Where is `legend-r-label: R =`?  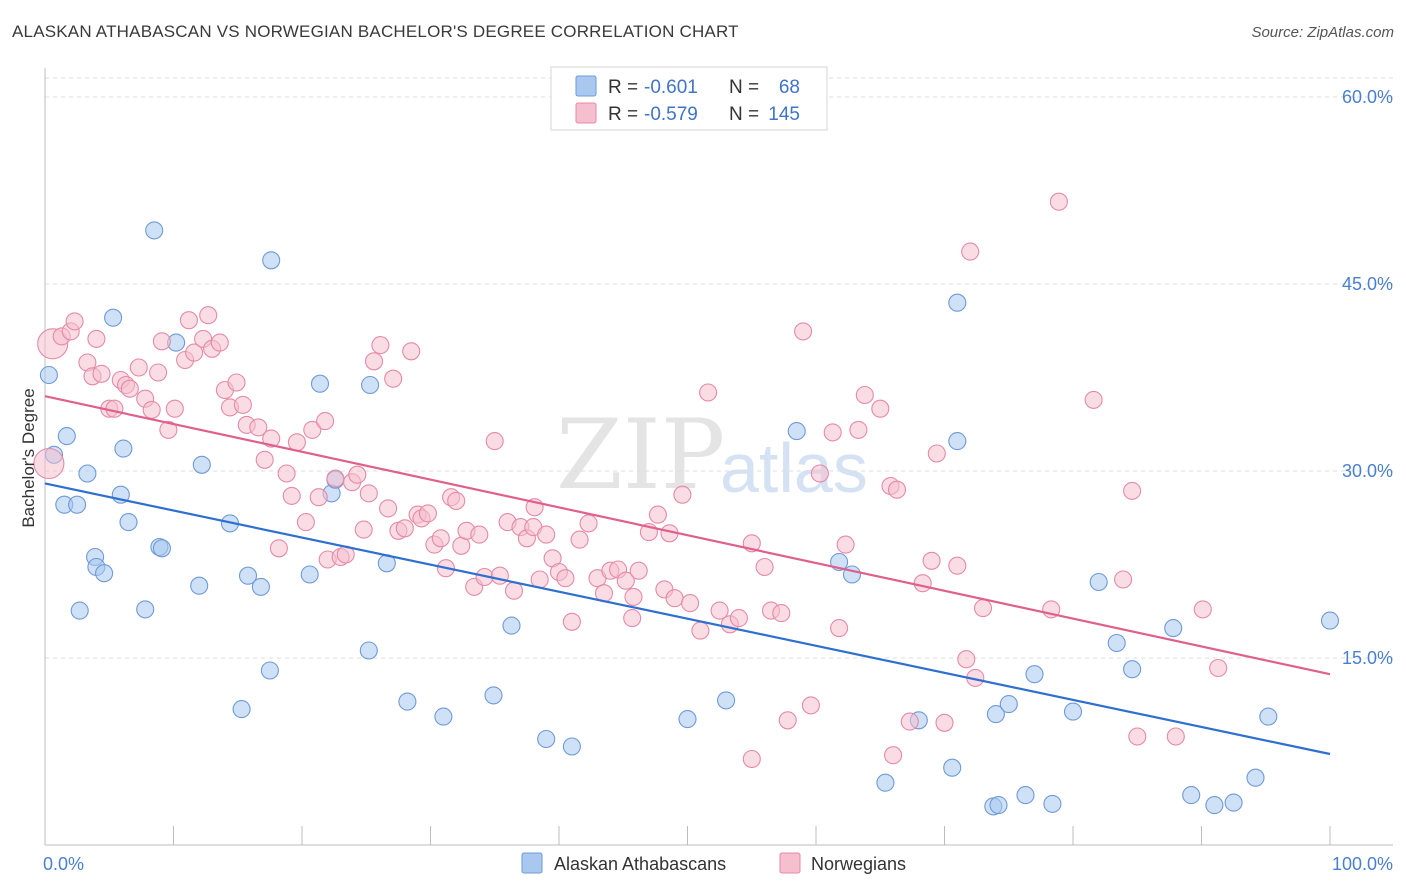
legend-r-label: R = is located at coordinates (623, 87).